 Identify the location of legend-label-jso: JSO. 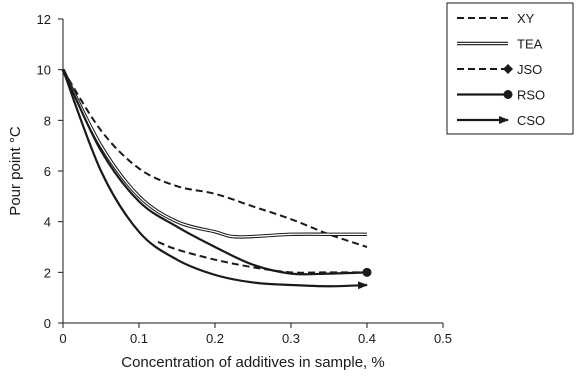
(529, 69).